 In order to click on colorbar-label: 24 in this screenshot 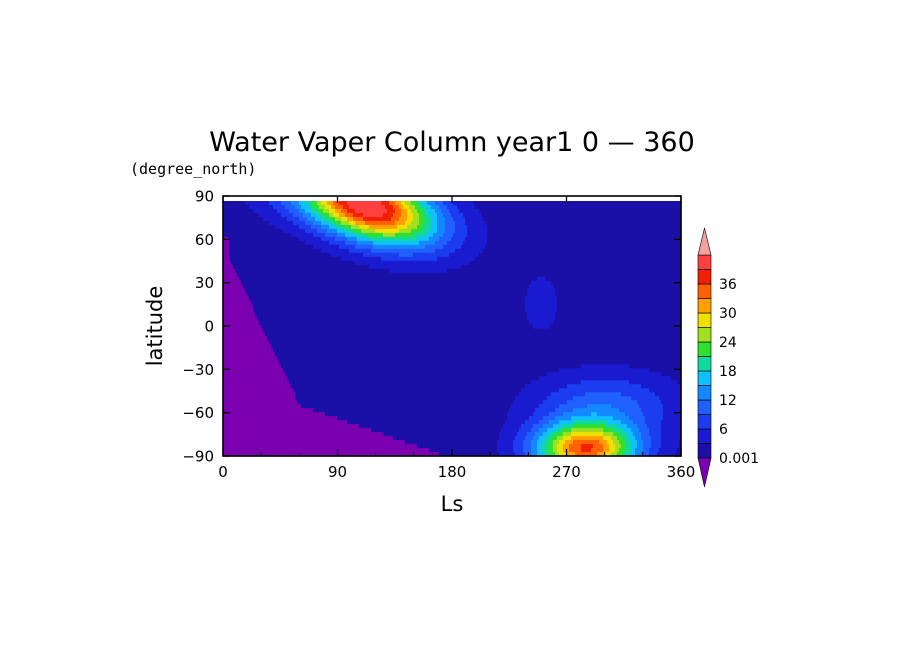, I will do `click(728, 343)`.